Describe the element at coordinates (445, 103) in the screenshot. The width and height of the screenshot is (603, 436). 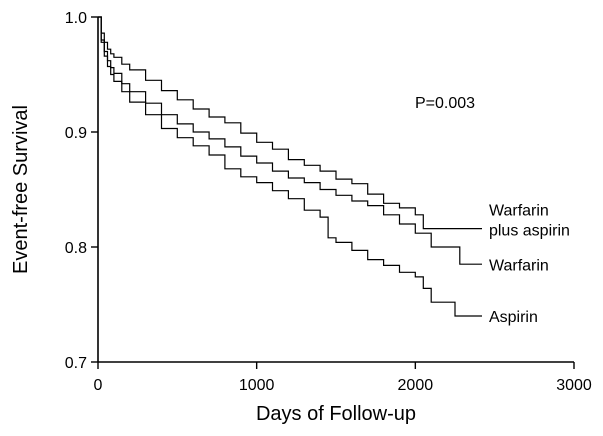
I see `p-value-annotation: P=0.003` at that location.